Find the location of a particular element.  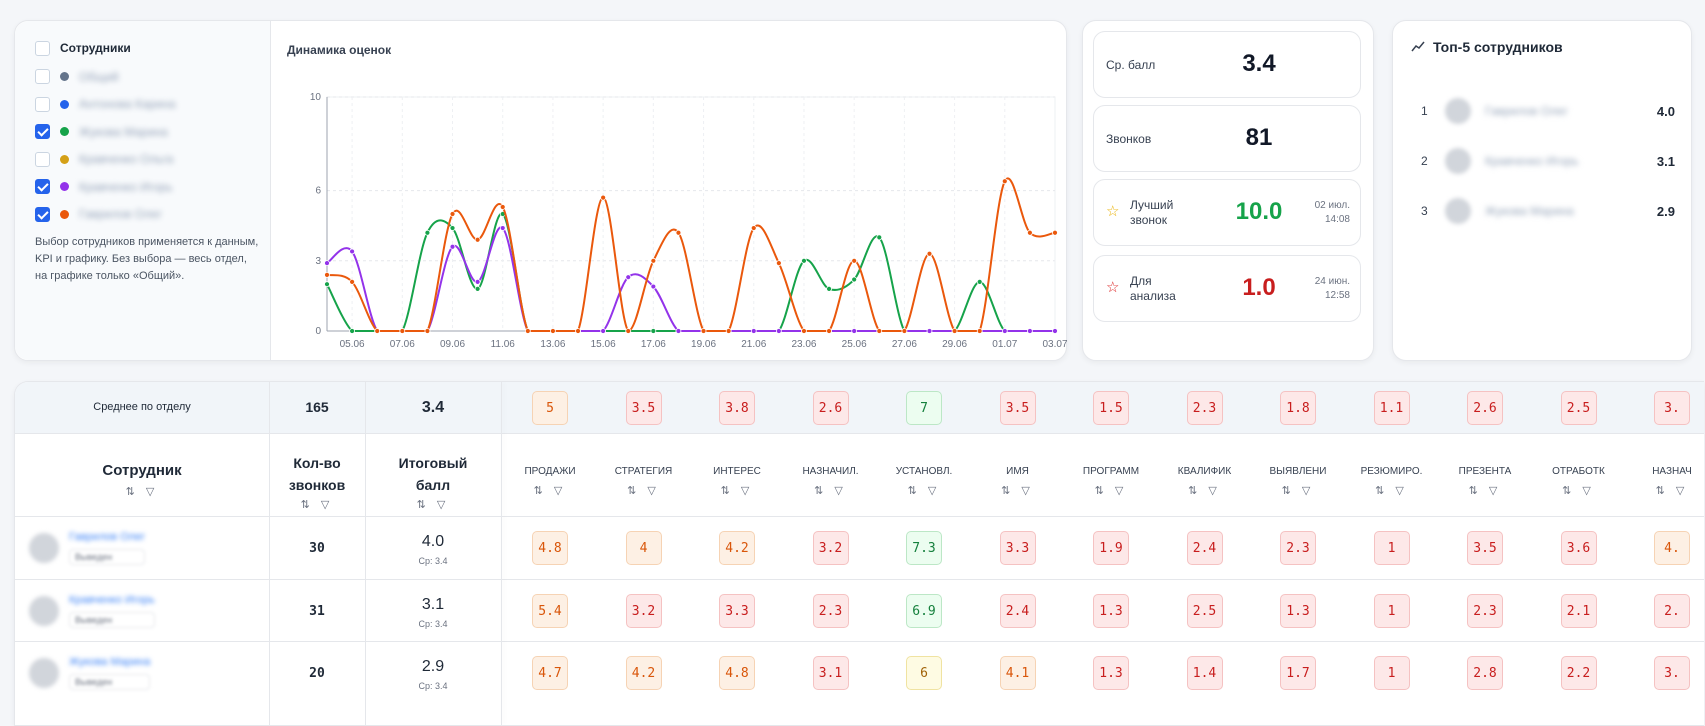

criteria-header: ПРОДАЖИ is located at coordinates (550, 471).